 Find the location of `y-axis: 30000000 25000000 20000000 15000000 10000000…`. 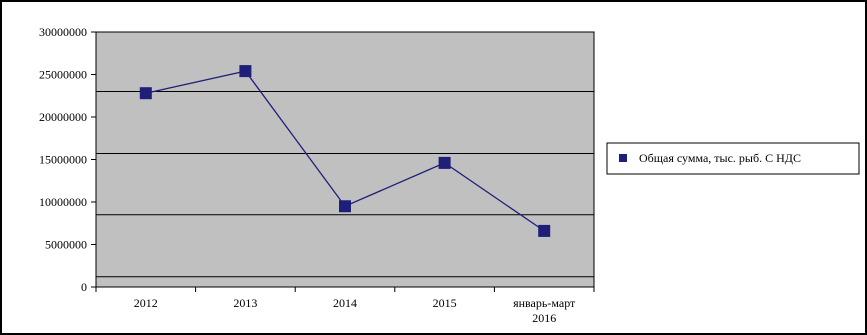

y-axis: 30000000 25000000 20000000 15000000 10000000… is located at coordinates (68, 159).